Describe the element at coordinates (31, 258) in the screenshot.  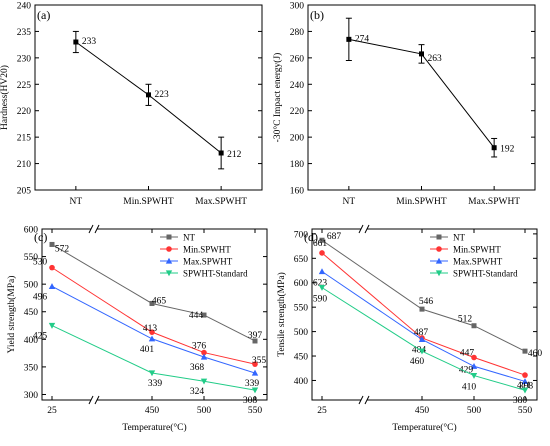
I see `y-tick-label: 550` at that location.